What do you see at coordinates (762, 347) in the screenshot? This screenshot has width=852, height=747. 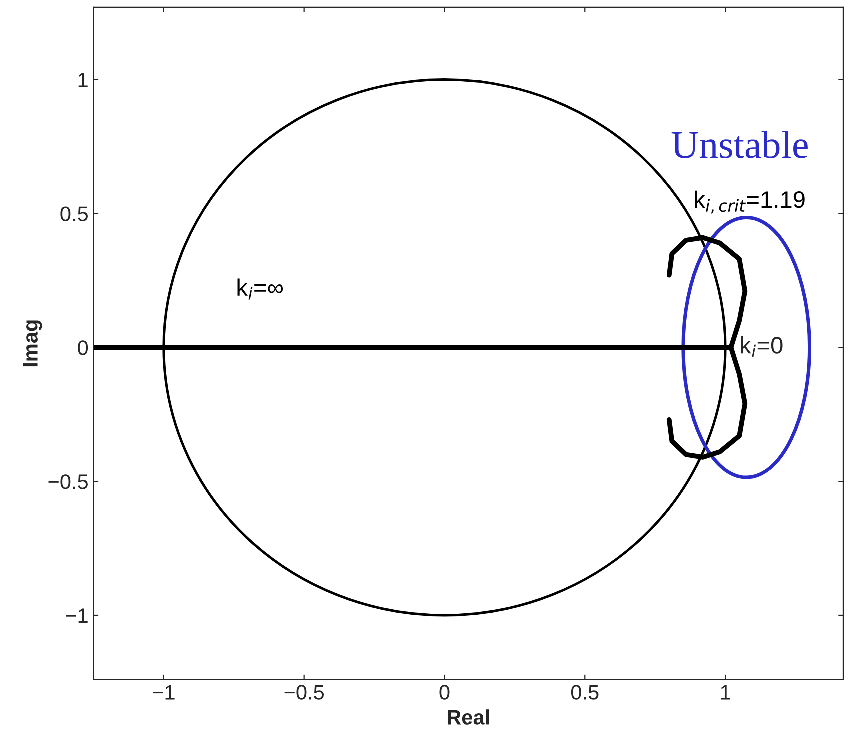 I see `annotation: k$_{i}$=0` at bounding box center [762, 347].